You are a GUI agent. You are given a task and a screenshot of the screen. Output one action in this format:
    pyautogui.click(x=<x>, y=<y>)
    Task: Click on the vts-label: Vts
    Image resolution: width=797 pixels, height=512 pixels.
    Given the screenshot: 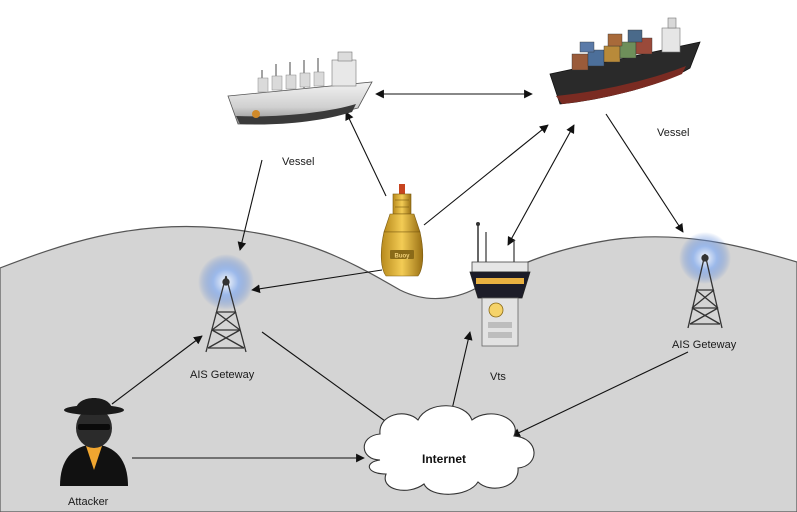 What is the action you would take?
    pyautogui.click(x=498, y=377)
    